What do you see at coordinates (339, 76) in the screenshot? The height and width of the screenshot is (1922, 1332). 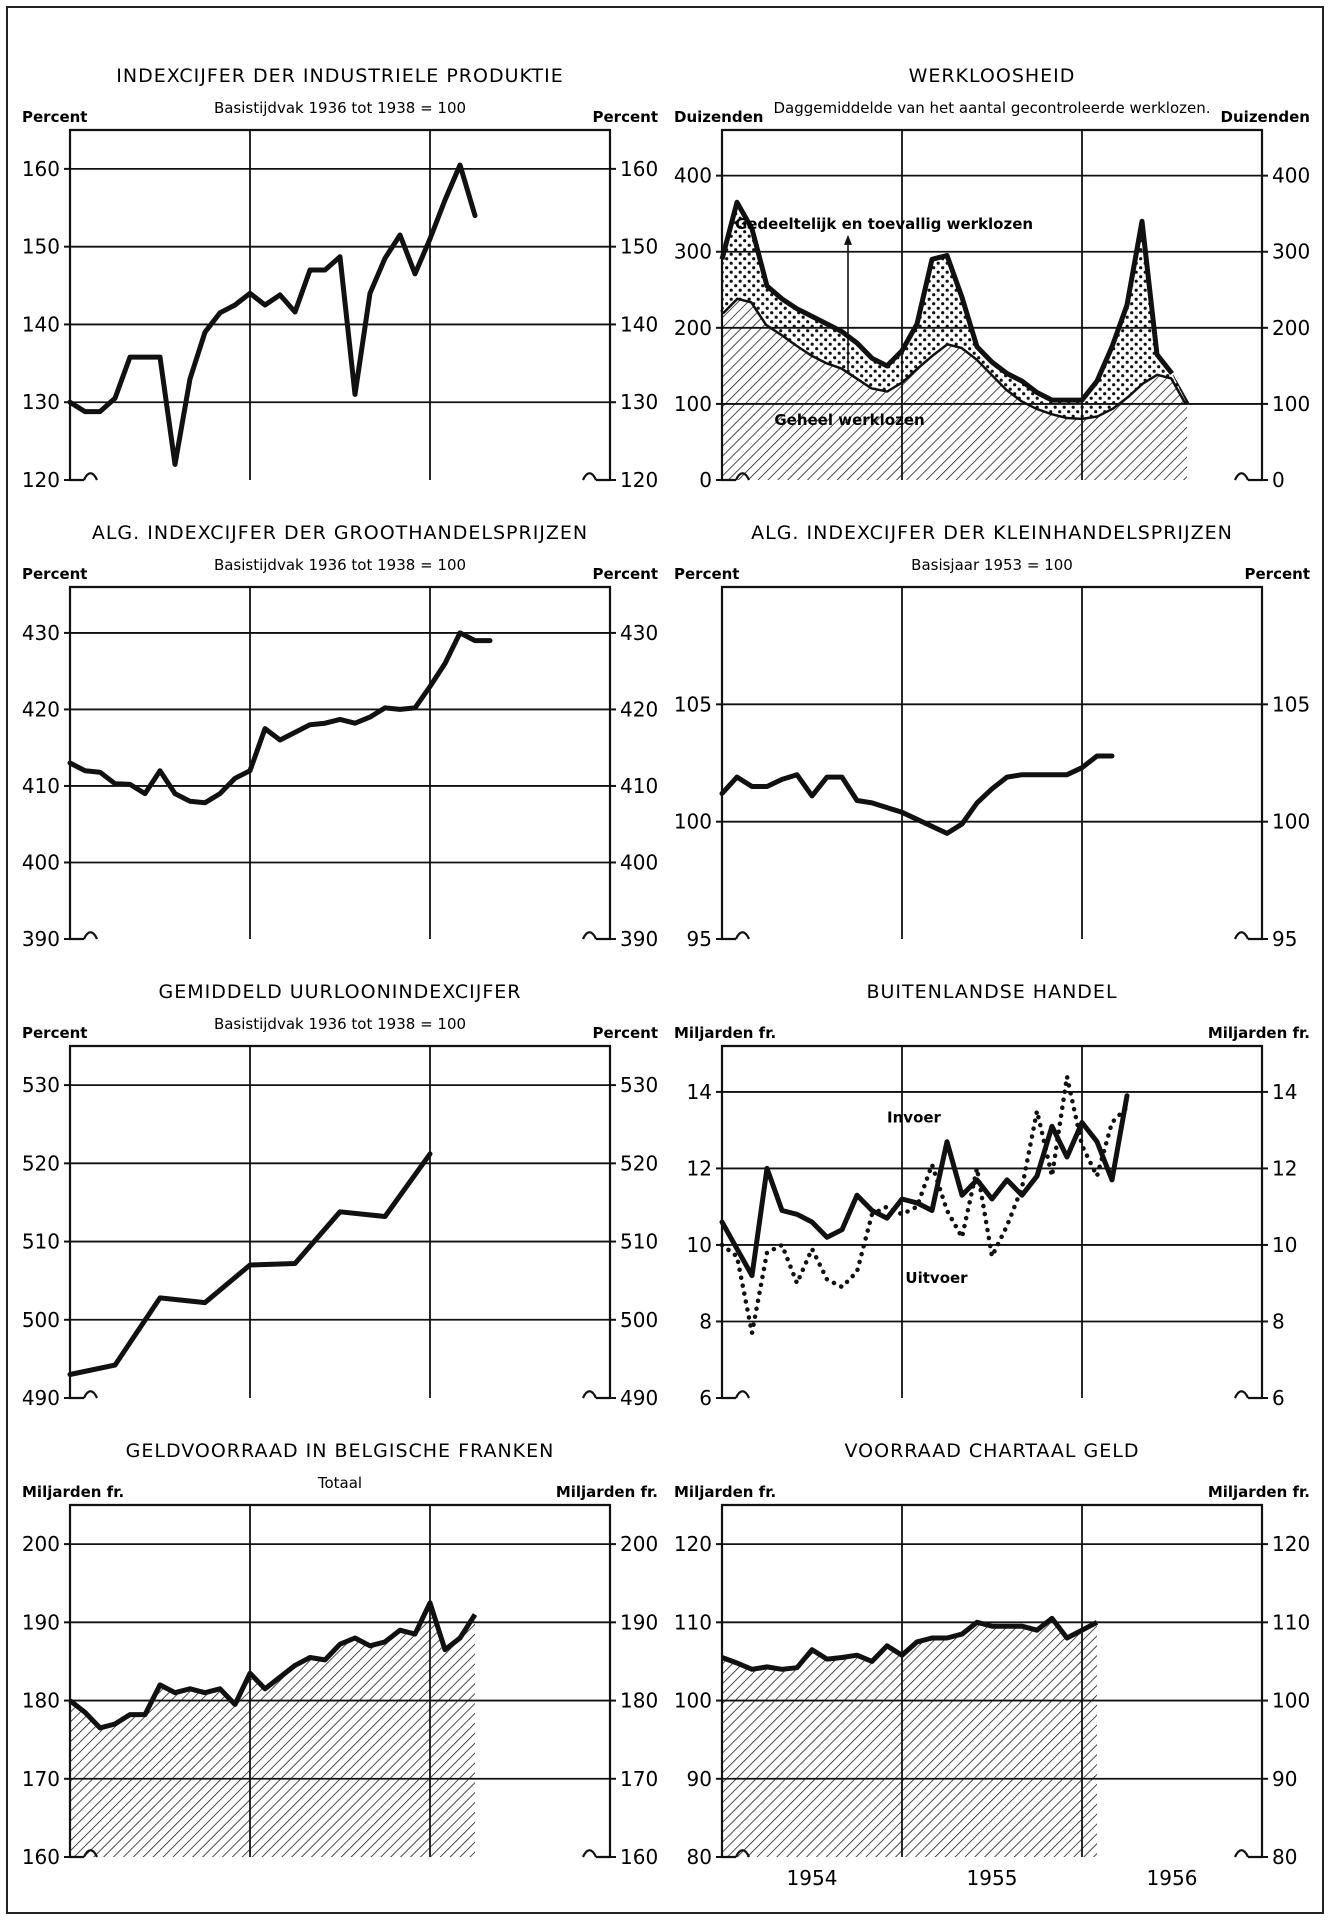 I see `chart-title: INDEXCIJFER DER INDUSTRIELE PRODUKTIE` at bounding box center [339, 76].